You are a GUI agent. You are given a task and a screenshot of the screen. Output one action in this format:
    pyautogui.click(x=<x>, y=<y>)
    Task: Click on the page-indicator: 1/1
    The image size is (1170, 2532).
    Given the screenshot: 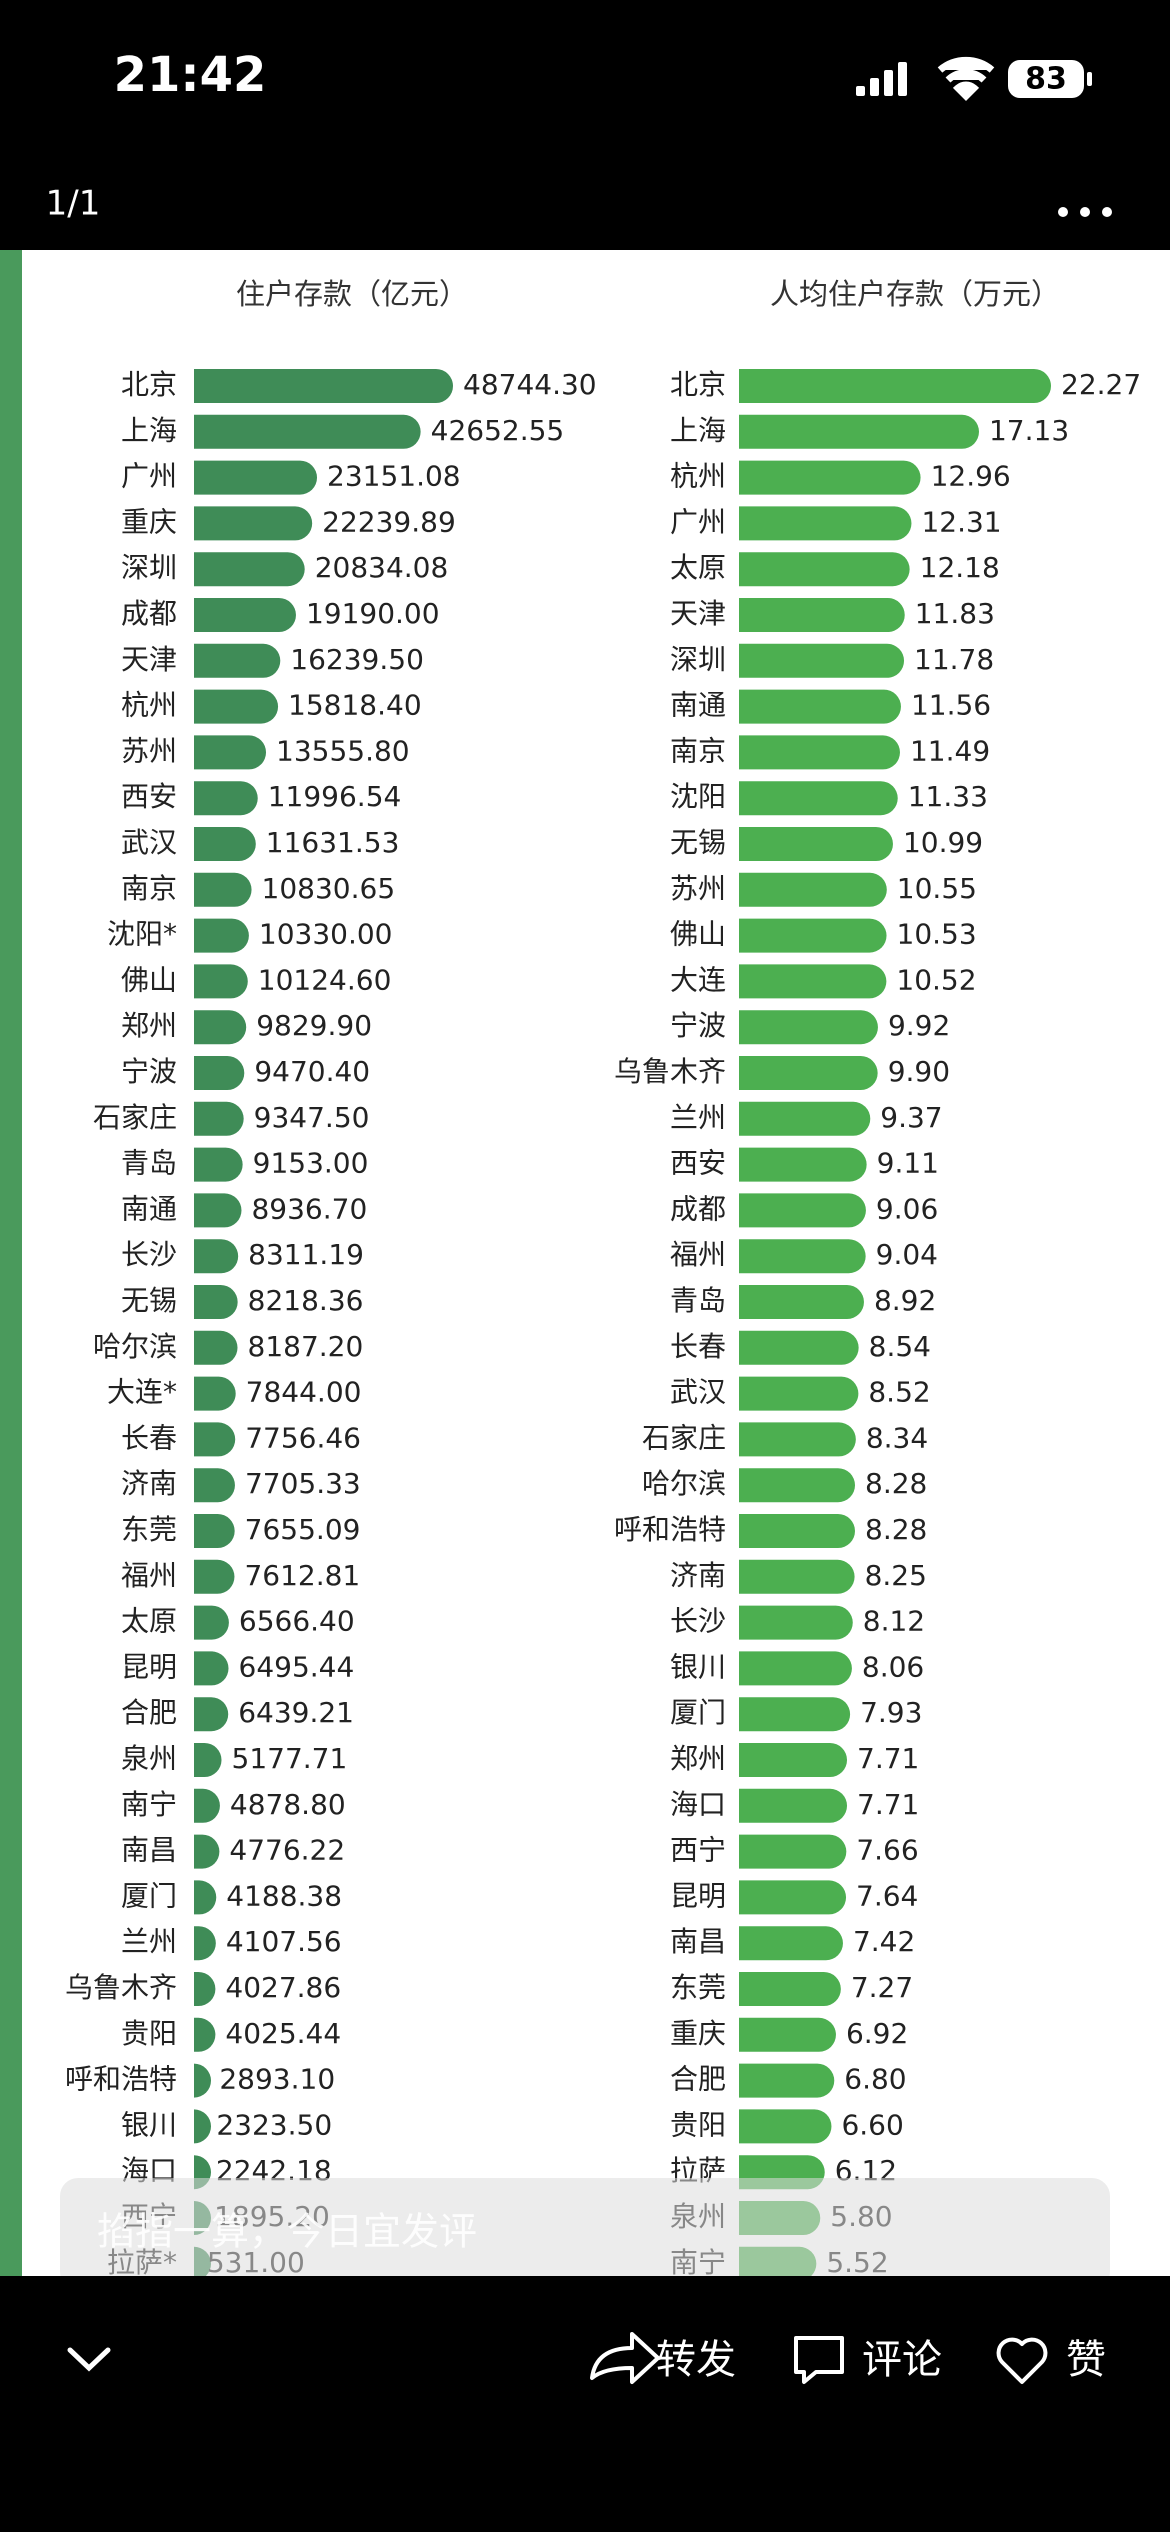 What is the action you would take?
    pyautogui.click(x=73, y=204)
    